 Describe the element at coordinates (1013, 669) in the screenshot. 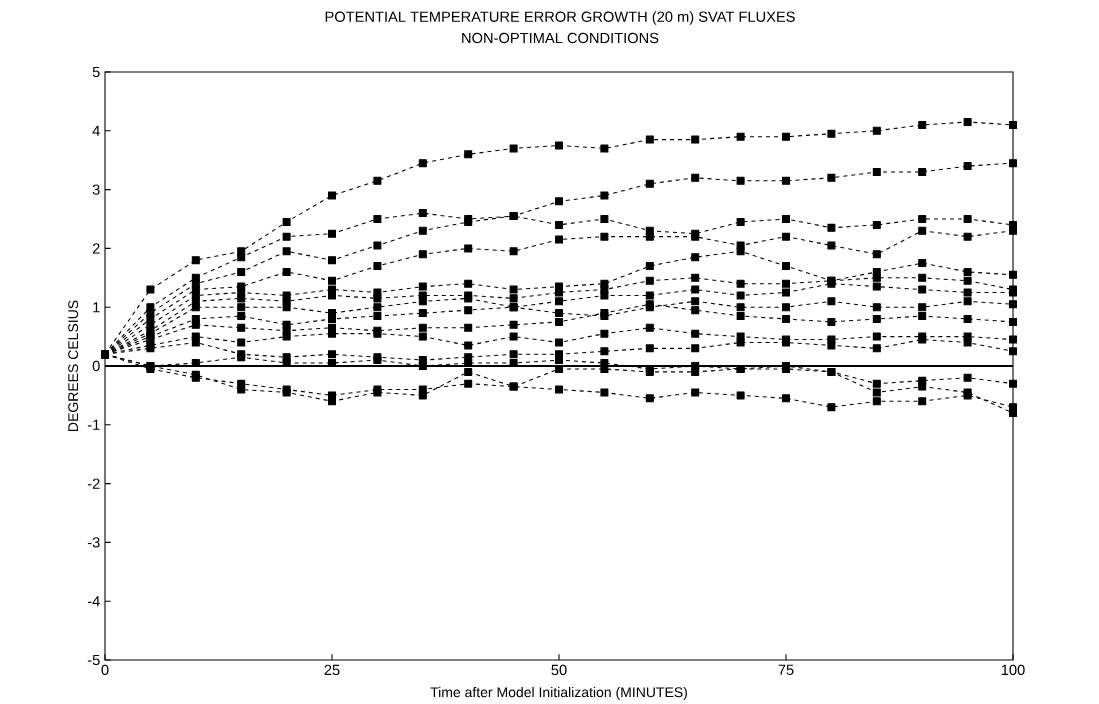

I see `x-tick-label: 100` at that location.